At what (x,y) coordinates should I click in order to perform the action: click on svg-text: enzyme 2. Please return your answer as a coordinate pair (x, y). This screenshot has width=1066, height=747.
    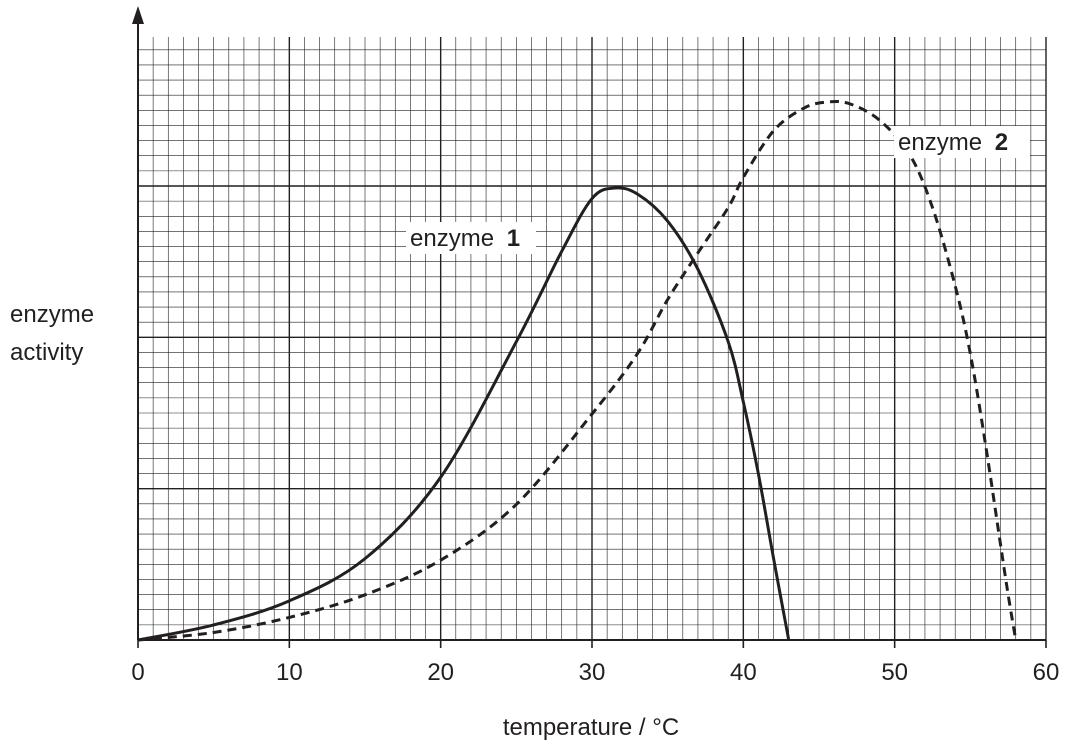
    Looking at the image, I should click on (953, 142).